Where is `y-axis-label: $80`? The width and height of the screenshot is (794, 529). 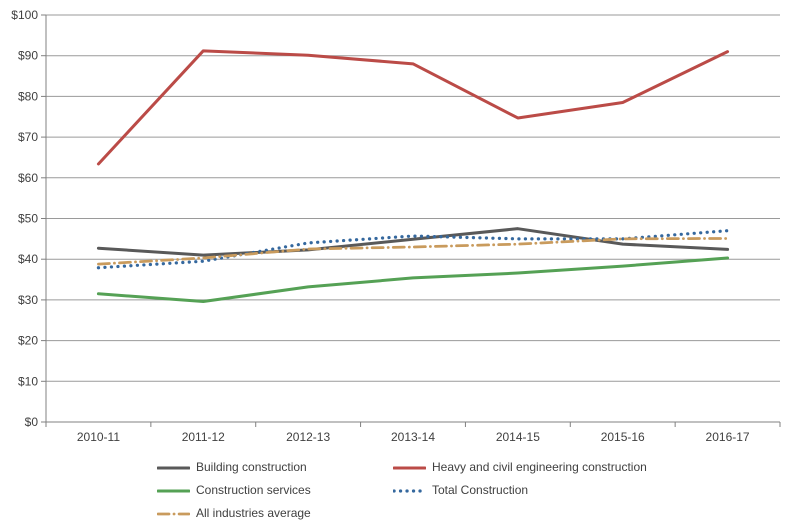 y-axis-label: $80 is located at coordinates (28, 96).